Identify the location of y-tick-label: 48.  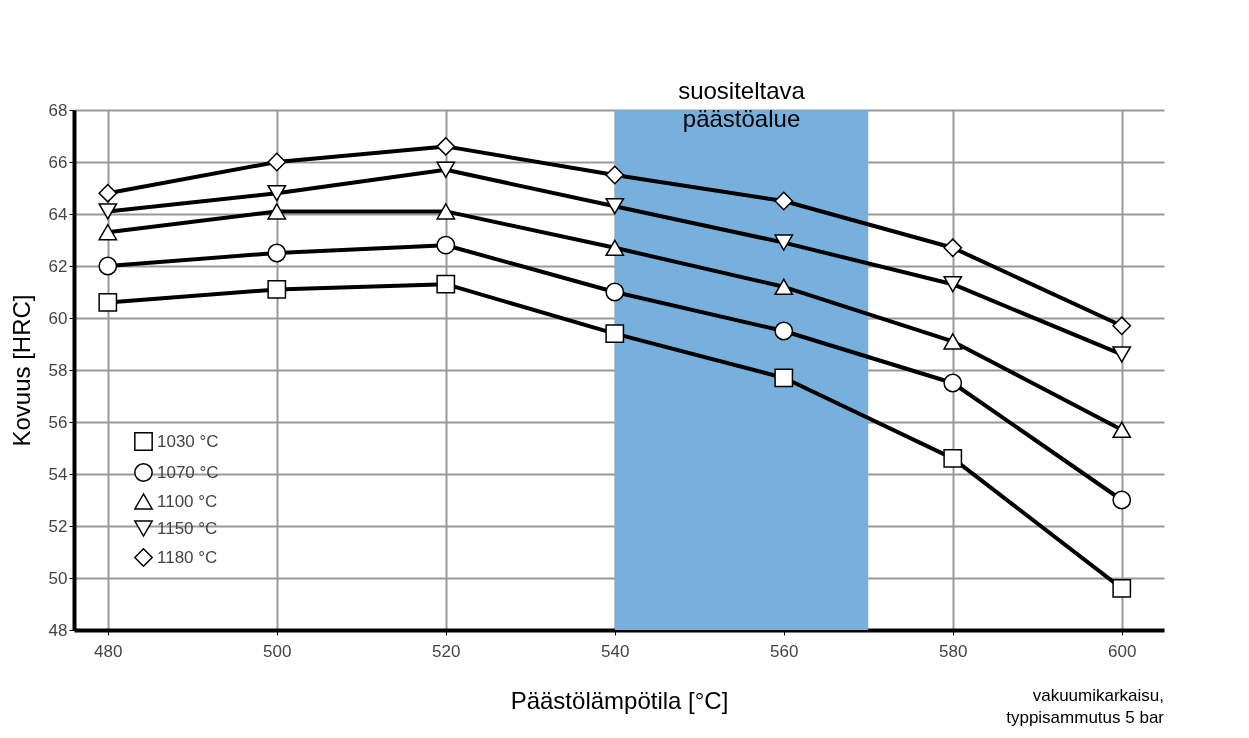
(58, 630).